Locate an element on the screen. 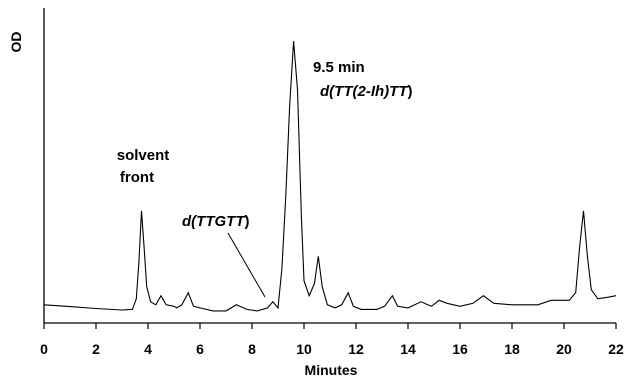 The image size is (626, 381). x-axis-title: Minutes is located at coordinates (331, 370).